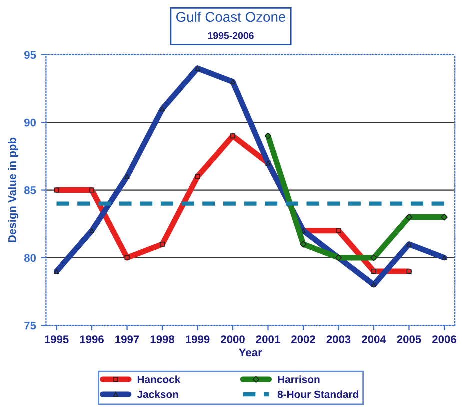  Describe the element at coordinates (444, 340) in the screenshot. I see `x-tick-label: 2006` at that location.